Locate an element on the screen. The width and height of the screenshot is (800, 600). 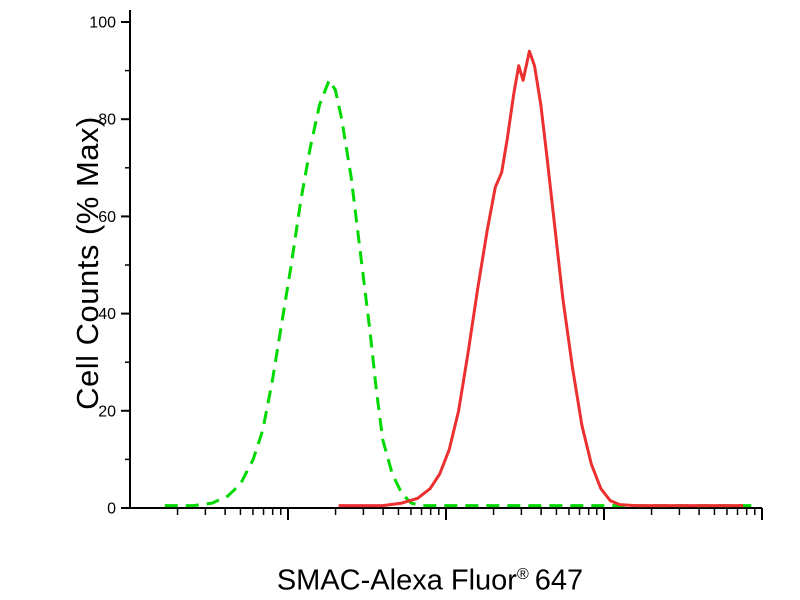
x-axis-label: SMAC-Alexa Fluor® 647 is located at coordinates (430, 581).